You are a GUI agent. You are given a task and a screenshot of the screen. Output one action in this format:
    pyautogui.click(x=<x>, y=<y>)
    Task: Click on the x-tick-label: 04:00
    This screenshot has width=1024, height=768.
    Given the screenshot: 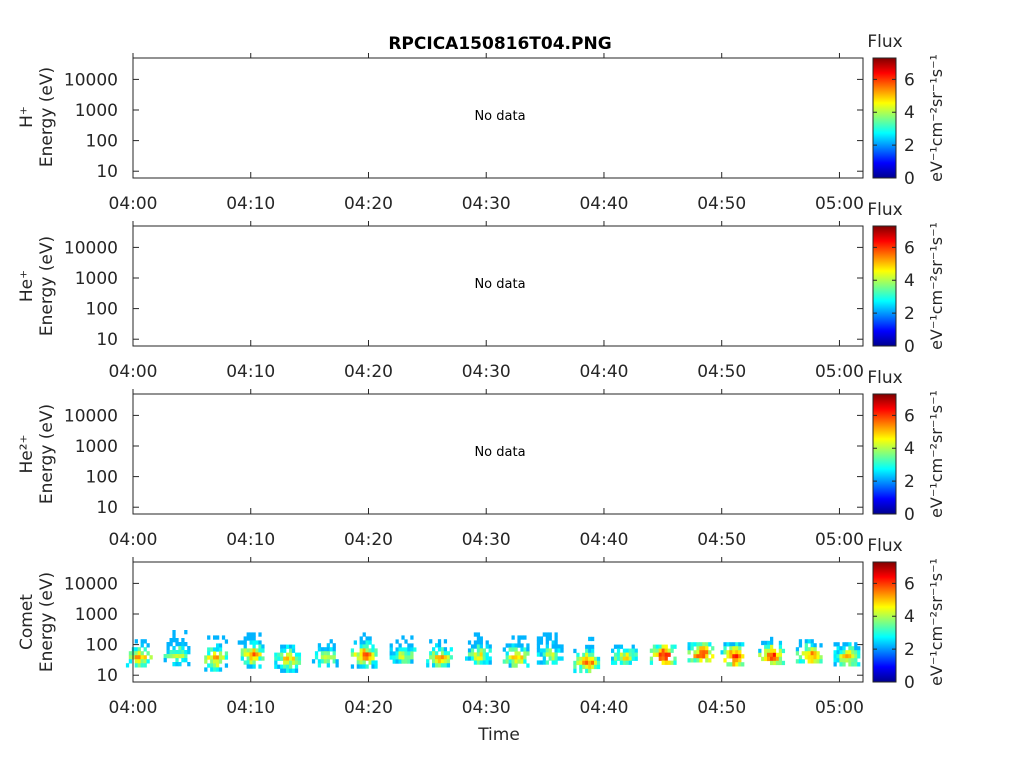 What is the action you would take?
    pyautogui.click(x=133, y=540)
    